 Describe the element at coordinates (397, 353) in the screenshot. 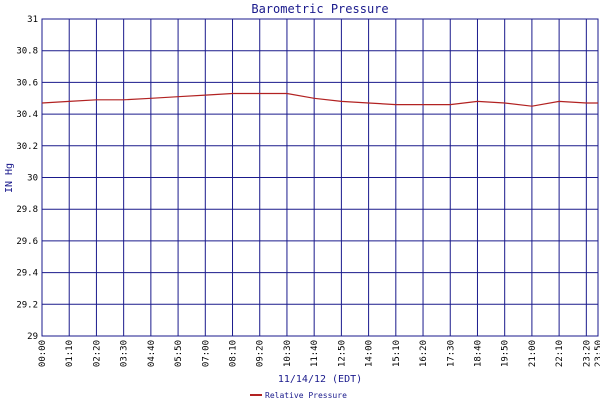

I see `x-tick-label: 15:10` at that location.